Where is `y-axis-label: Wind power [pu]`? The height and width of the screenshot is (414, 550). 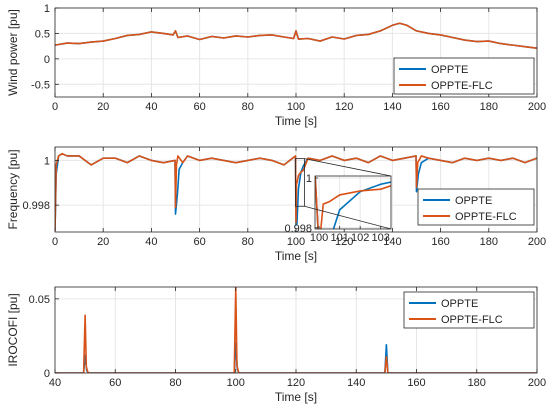 y-axis-label: Wind power [pu] is located at coordinates (13, 52).